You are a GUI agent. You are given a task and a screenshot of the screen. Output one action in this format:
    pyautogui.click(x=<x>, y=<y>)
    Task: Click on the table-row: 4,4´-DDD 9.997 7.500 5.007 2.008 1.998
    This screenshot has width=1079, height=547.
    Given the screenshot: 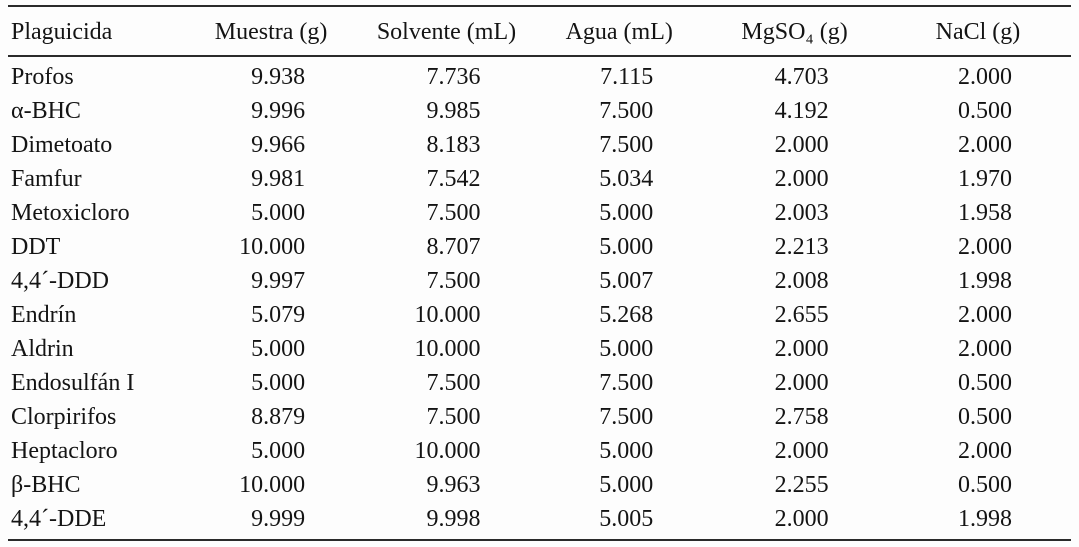 What is the action you would take?
    pyautogui.click(x=539, y=281)
    